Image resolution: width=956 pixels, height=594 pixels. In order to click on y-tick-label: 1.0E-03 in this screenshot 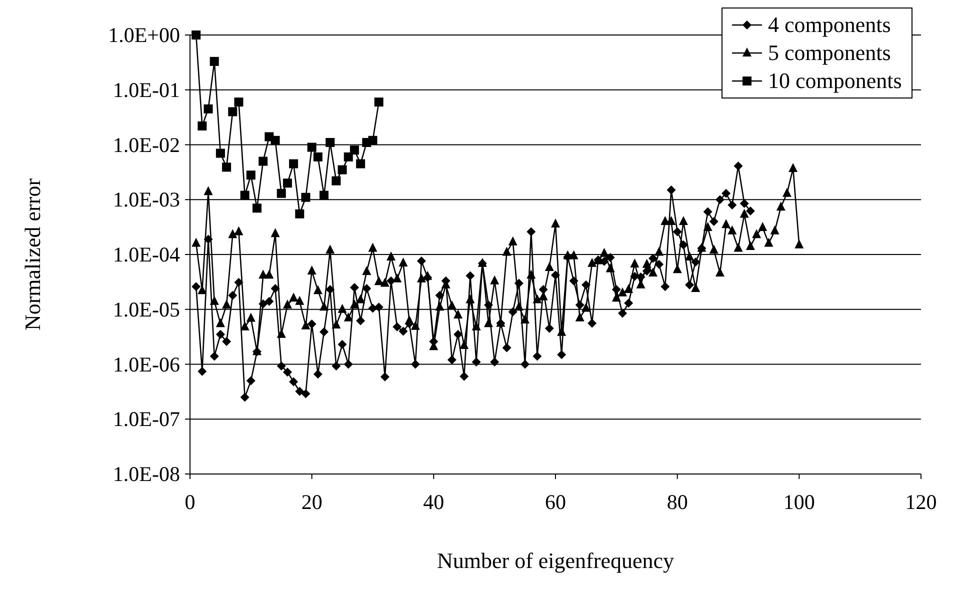, I will do `click(146, 200)`.